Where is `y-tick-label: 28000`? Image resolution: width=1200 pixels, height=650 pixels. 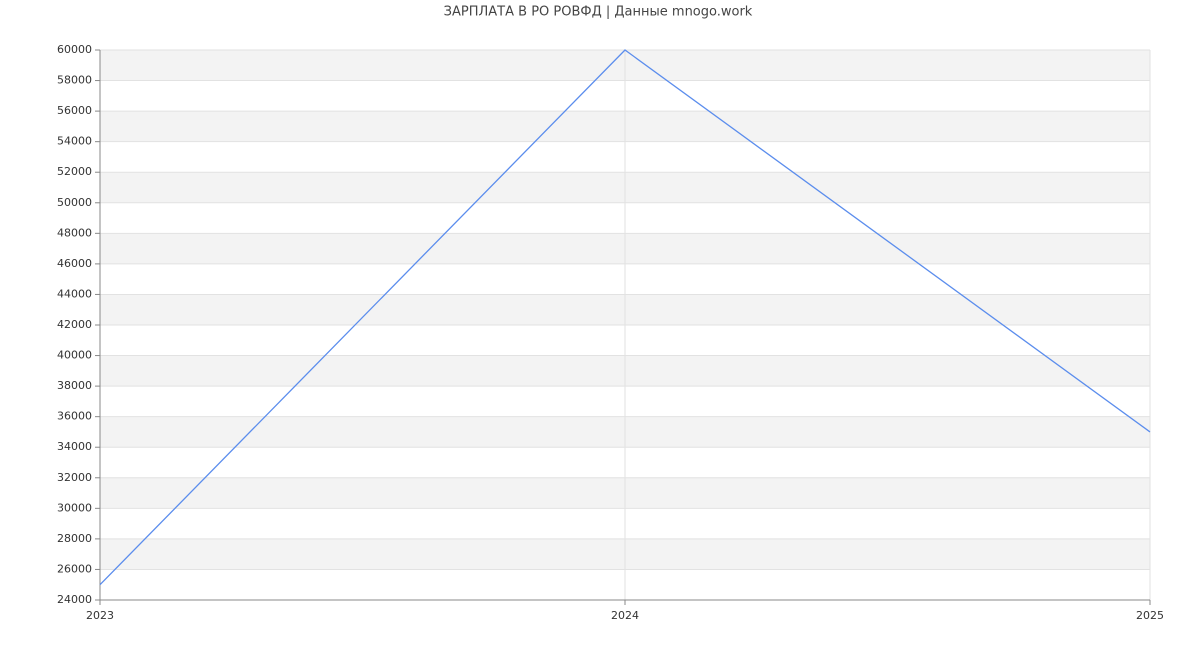 y-tick-label: 28000 is located at coordinates (74, 538).